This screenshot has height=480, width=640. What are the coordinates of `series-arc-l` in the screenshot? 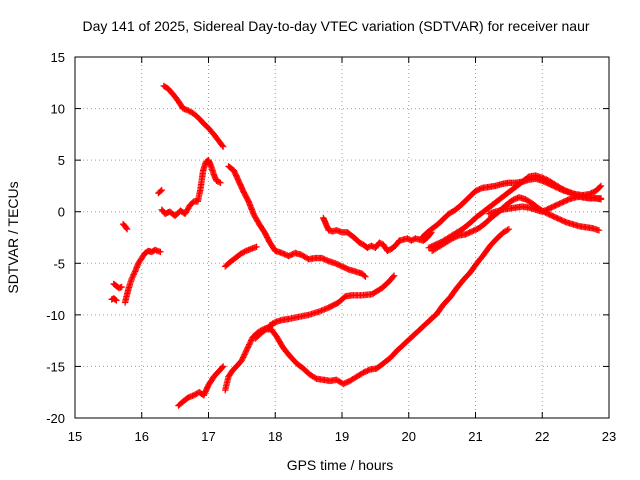 It's located at (332, 300).